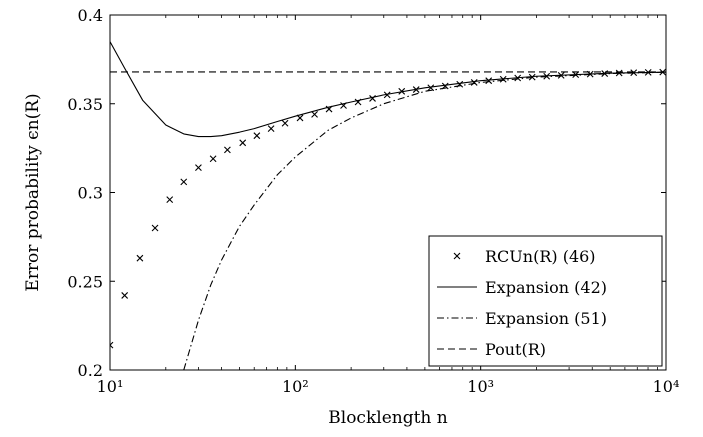  I want to click on y-tick-label: 0.3, so click(90, 193).